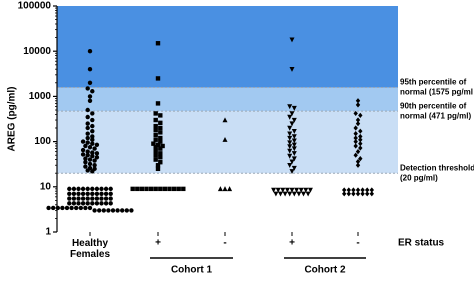 The width and height of the screenshot is (474, 284). Describe the element at coordinates (419, 177) in the screenshot. I see `annotation: (20 pg/ml)` at that location.